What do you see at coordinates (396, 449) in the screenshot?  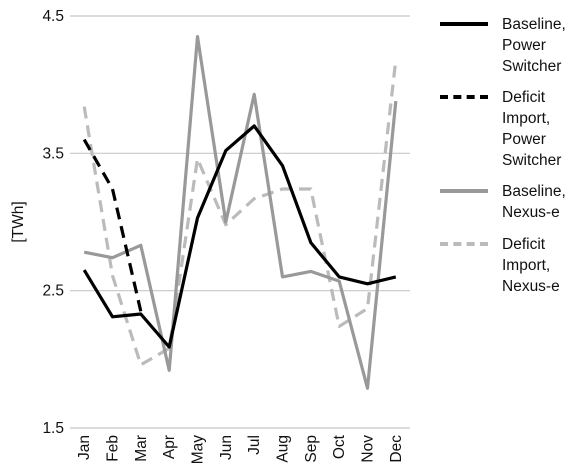 I see `x-tick-label: Dec` at bounding box center [396, 449].